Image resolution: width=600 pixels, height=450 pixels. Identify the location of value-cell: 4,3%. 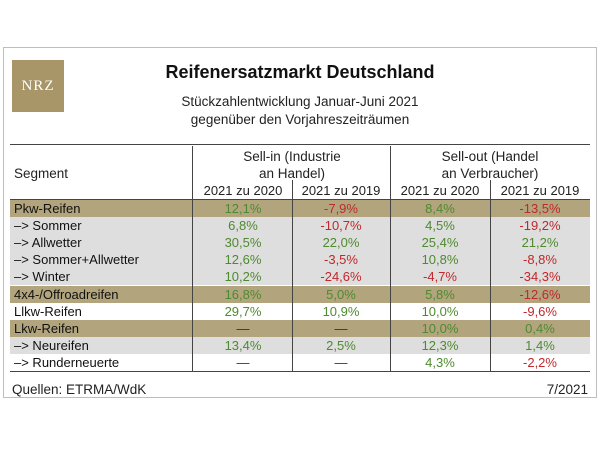
(440, 362).